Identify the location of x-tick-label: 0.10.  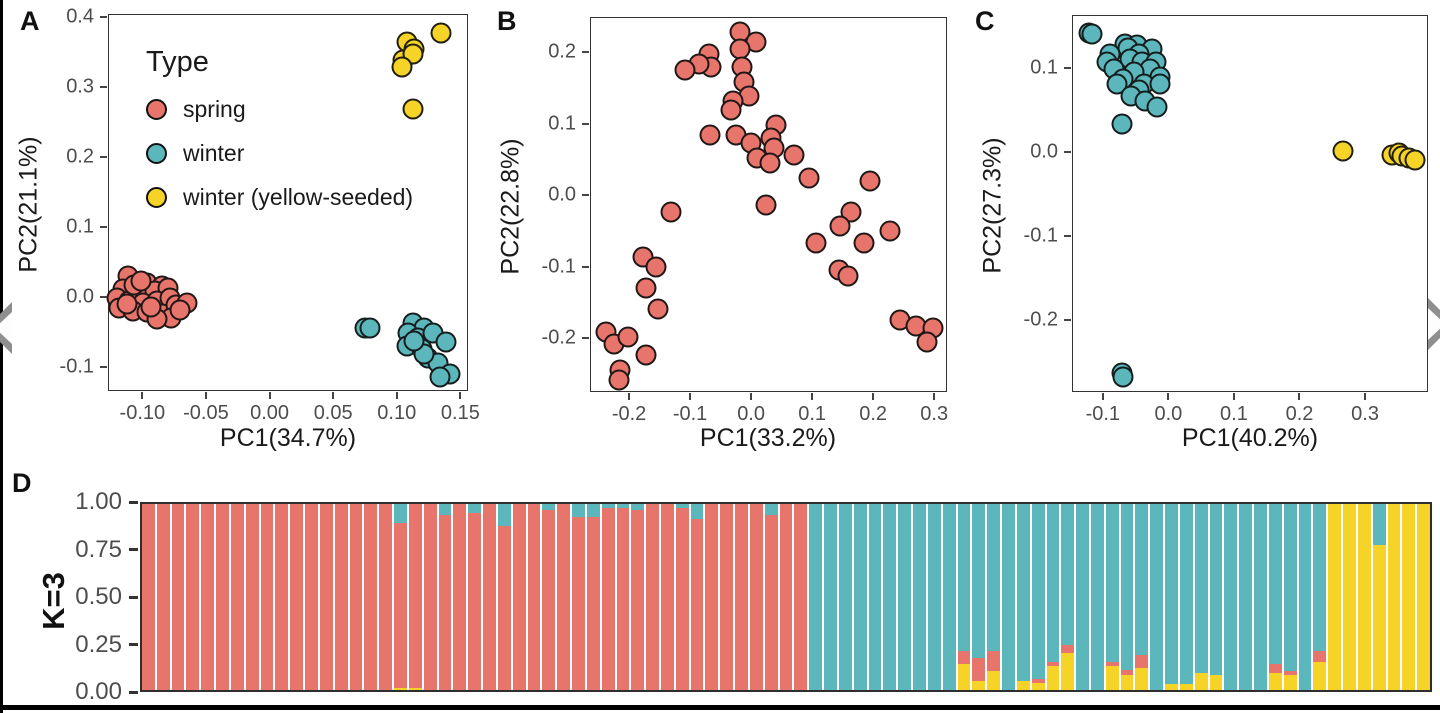
(397, 413).